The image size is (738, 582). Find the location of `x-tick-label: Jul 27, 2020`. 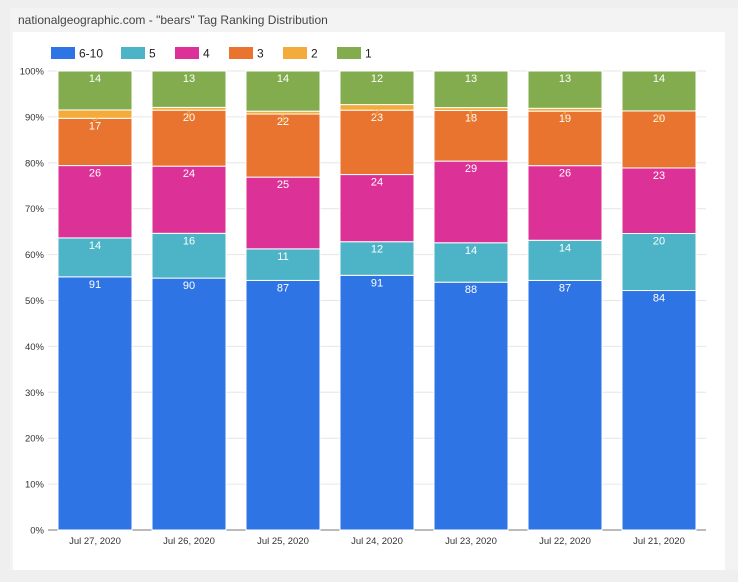

x-tick-label: Jul 27, 2020 is located at coordinates (95, 541).